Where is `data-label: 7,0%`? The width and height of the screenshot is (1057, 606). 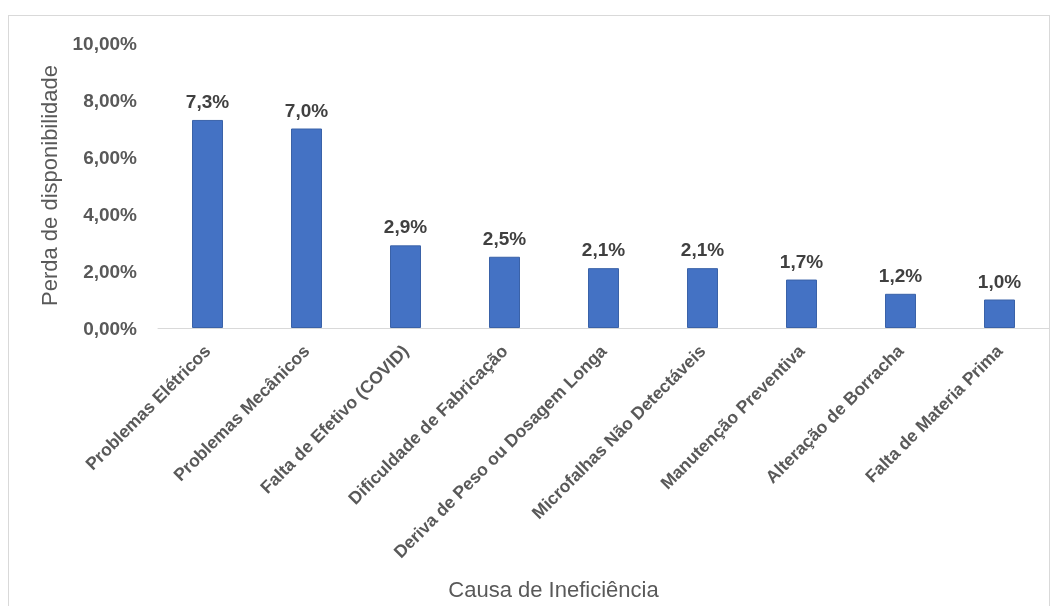 data-label: 7,0% is located at coordinates (306, 110).